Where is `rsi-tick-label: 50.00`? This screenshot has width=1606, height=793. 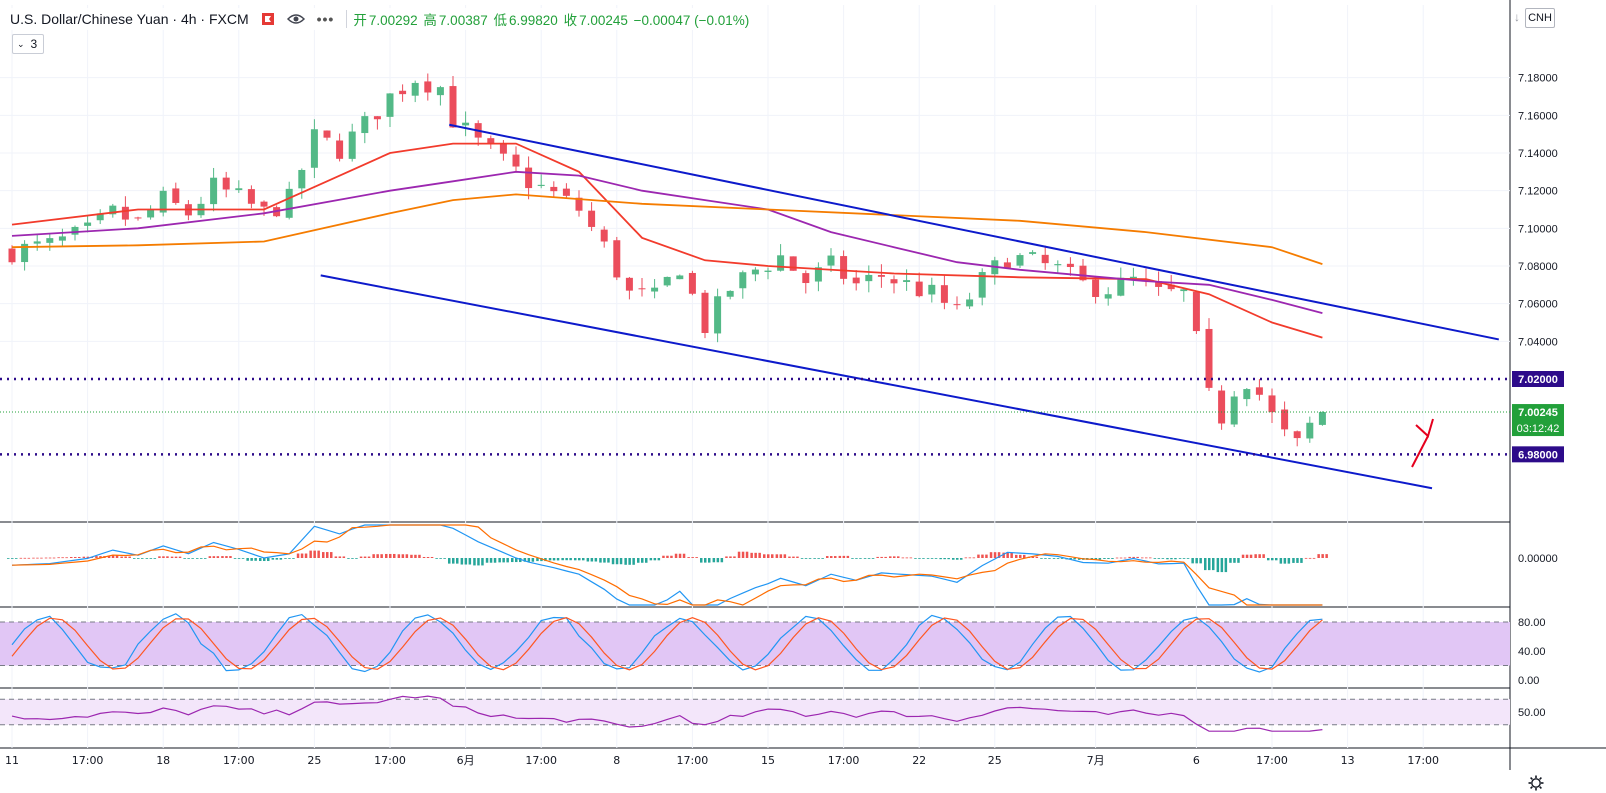 rsi-tick-label: 50.00 is located at coordinates (1532, 713).